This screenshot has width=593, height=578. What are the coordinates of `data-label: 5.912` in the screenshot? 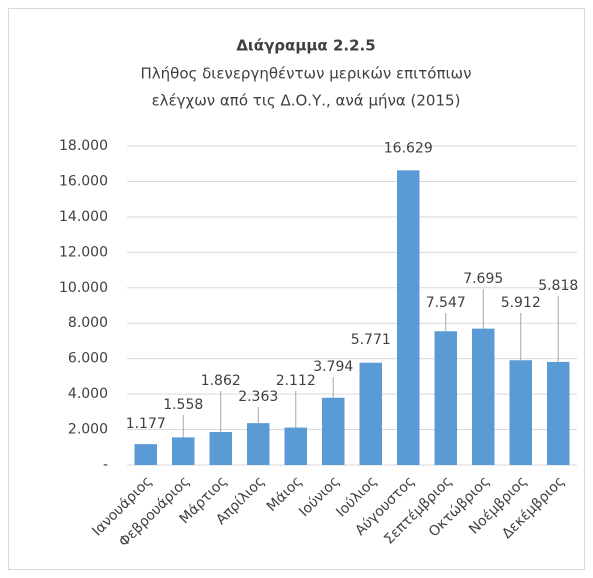 It's located at (521, 303).